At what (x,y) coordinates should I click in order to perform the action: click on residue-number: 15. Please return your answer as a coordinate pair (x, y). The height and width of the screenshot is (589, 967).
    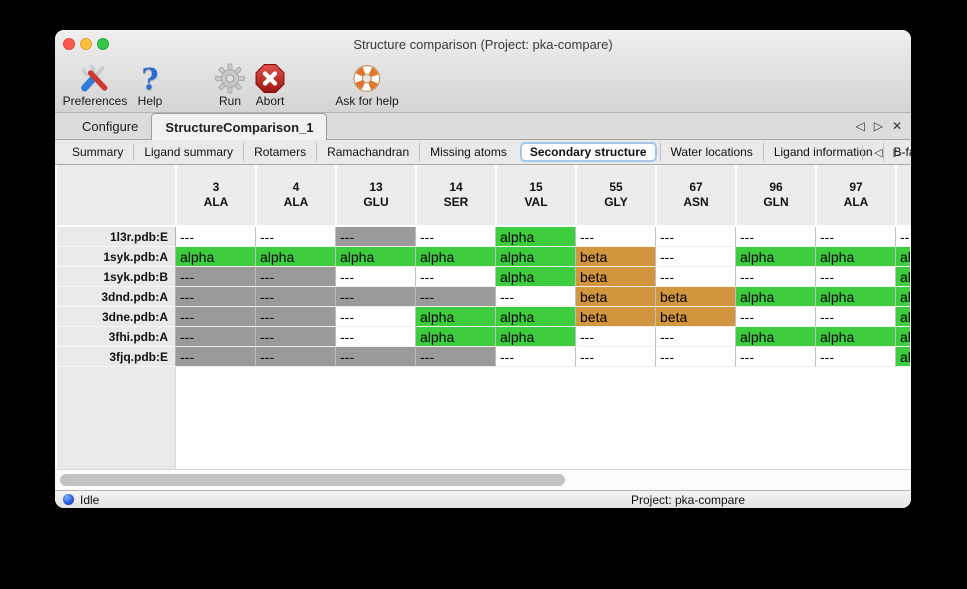
    Looking at the image, I should click on (536, 187).